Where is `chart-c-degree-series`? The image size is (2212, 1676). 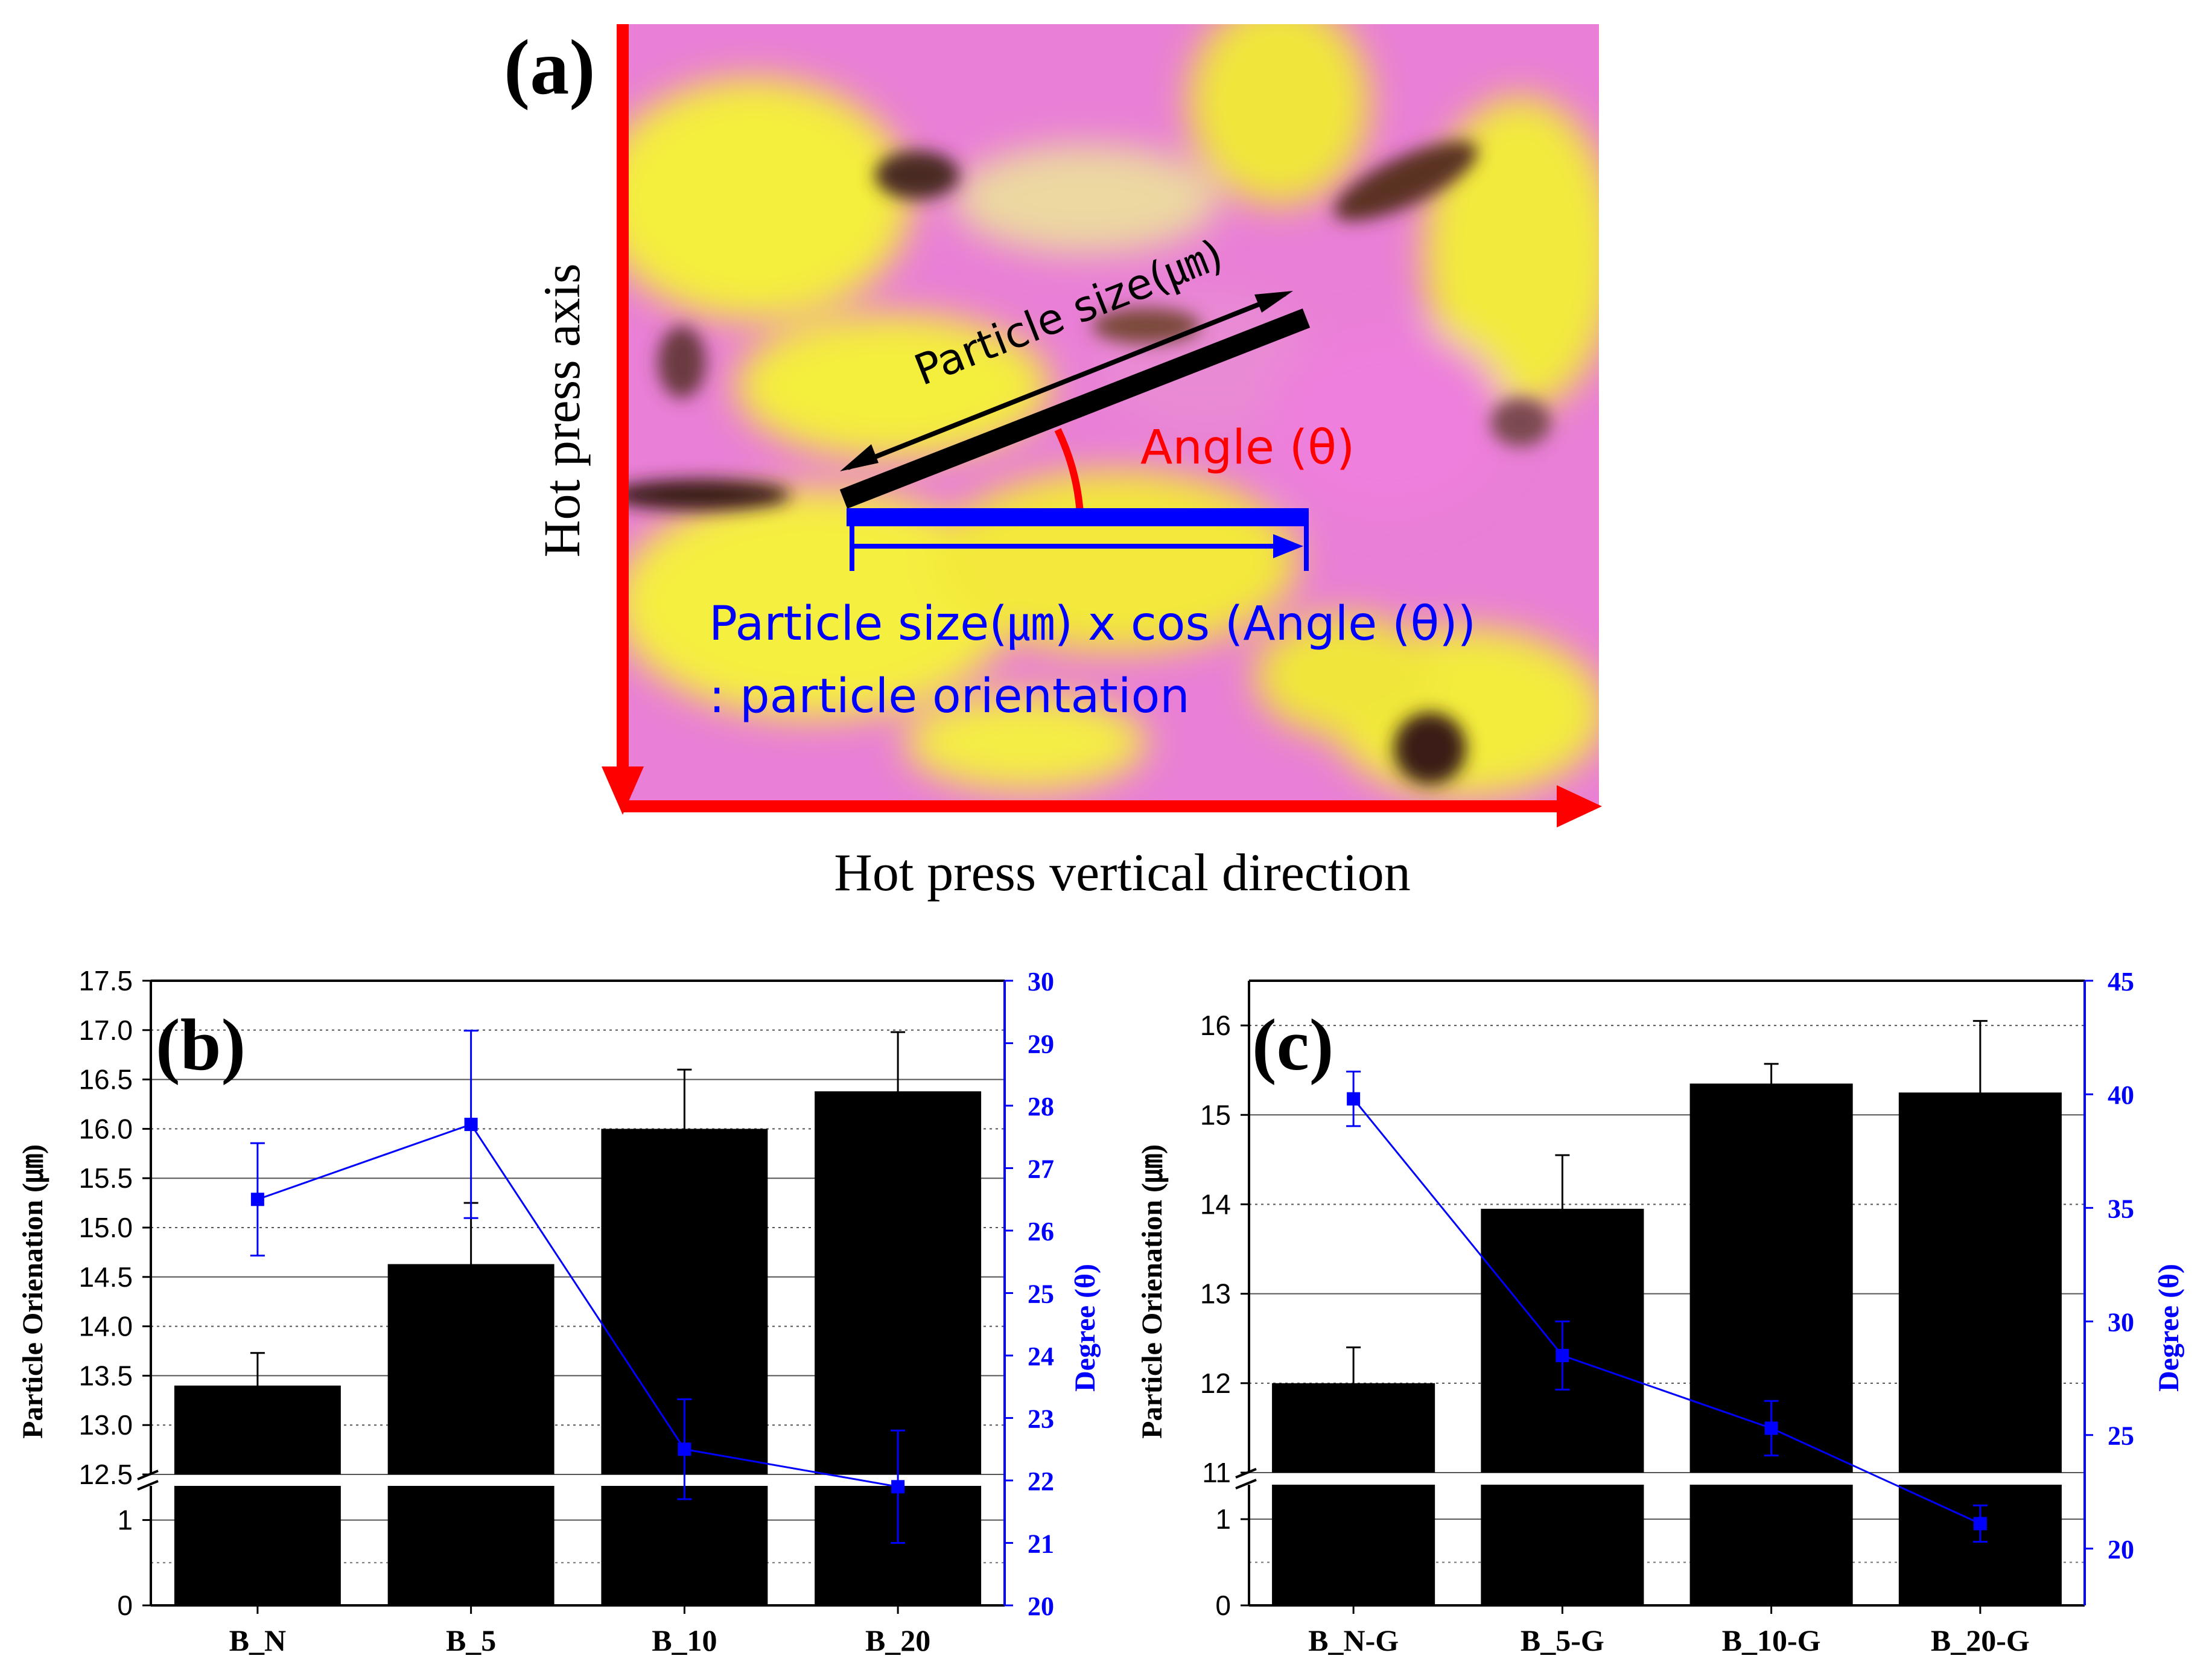 chart-c-degree-series is located at coordinates (1667, 1307).